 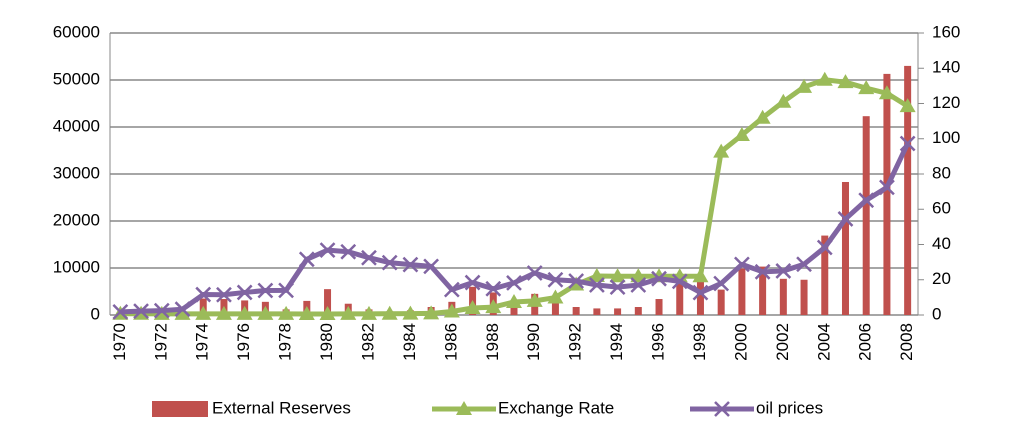 What do you see at coordinates (76, 31) in the screenshot?
I see `y-tick-label: 60000` at bounding box center [76, 31].